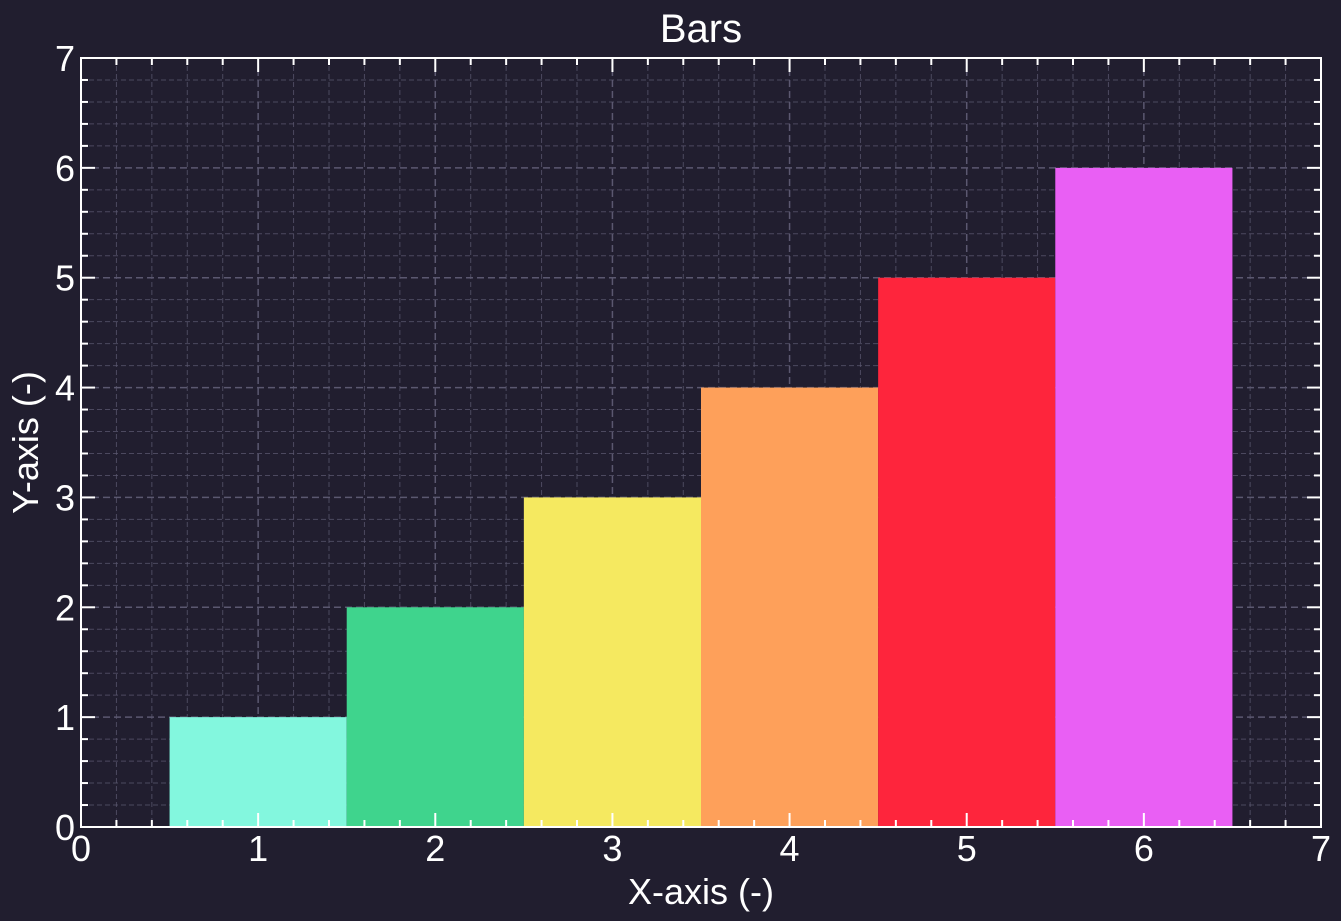  I want to click on y-tick-label: 3, so click(65, 497).